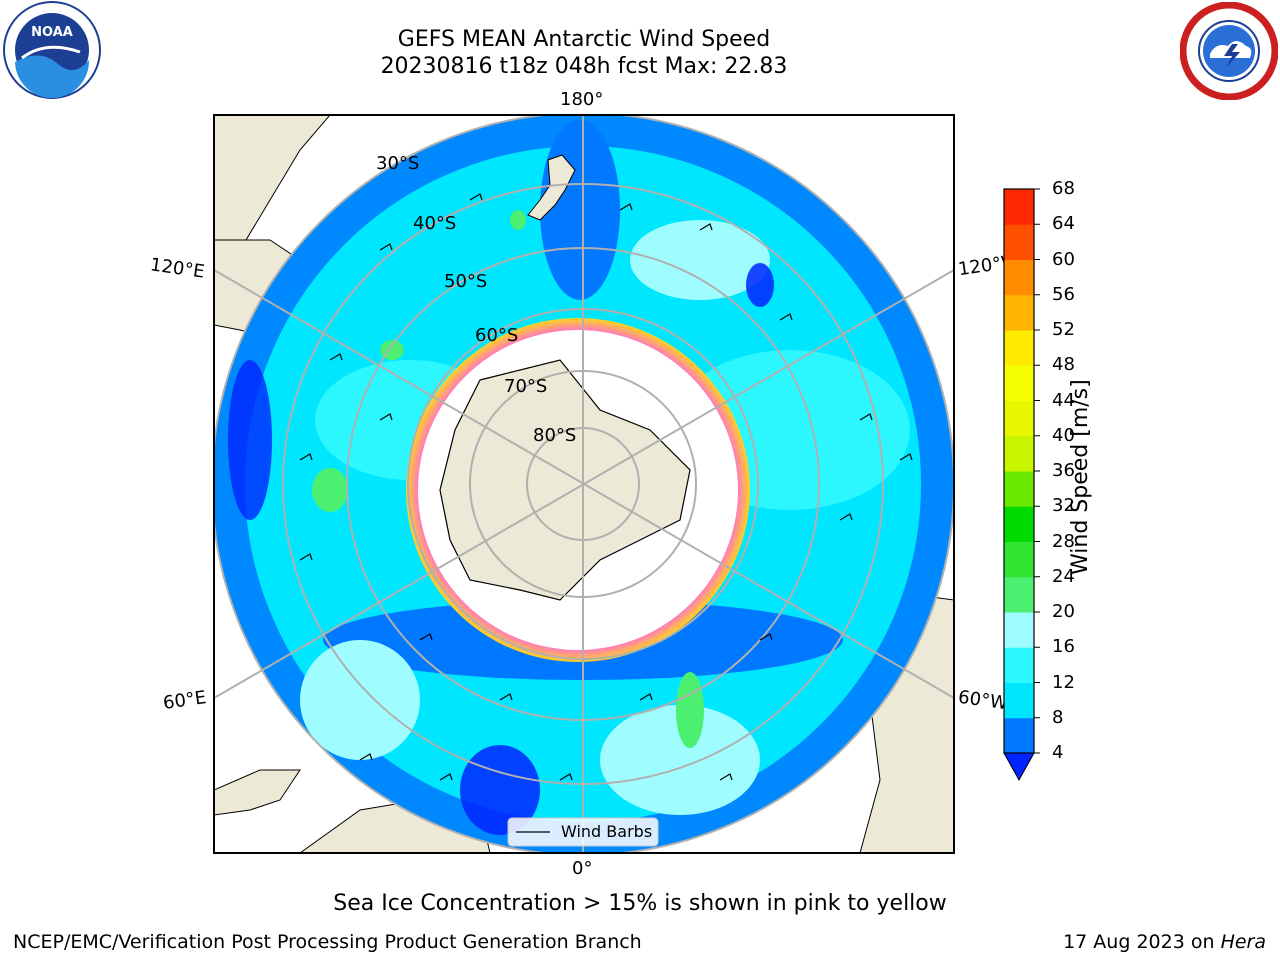  I want to click on colorbar-tick-label: 16, so click(1063, 647).